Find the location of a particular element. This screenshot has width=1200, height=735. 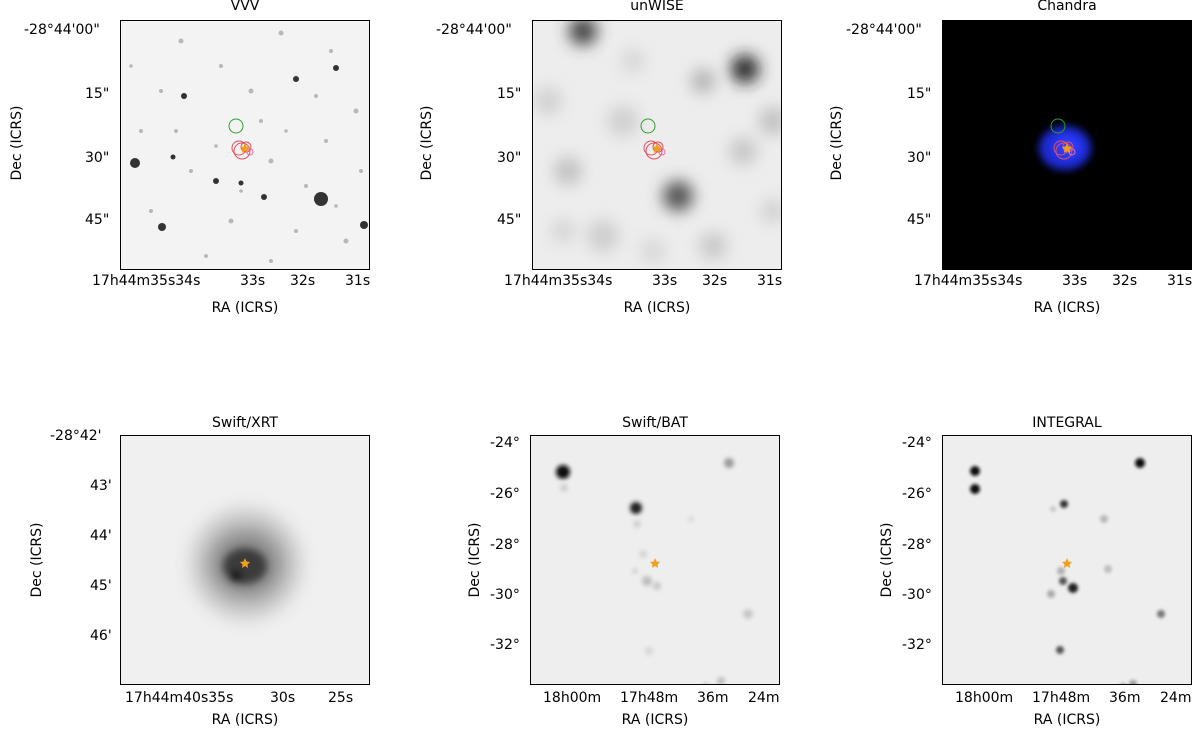

panel-title: INTEGRAL is located at coordinates (1067, 423).